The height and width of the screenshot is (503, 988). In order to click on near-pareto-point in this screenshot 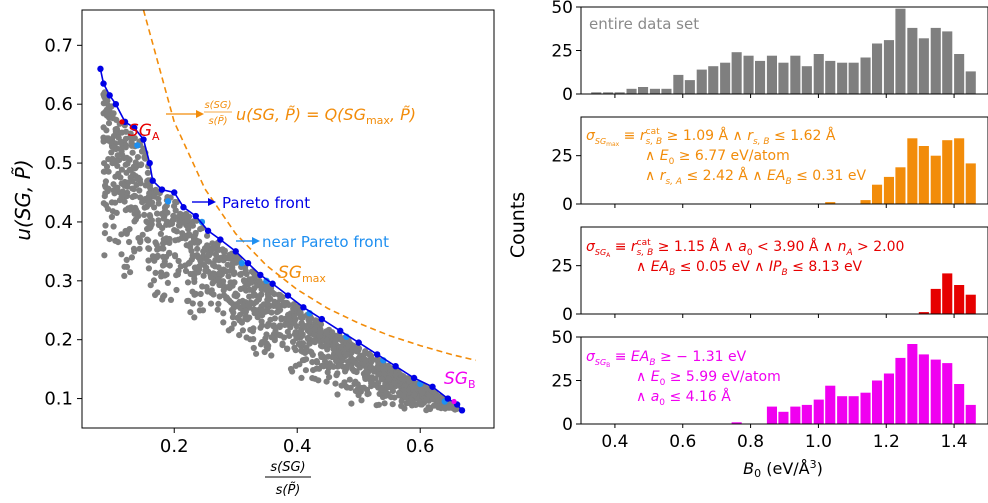, I will do `click(137, 145)`.